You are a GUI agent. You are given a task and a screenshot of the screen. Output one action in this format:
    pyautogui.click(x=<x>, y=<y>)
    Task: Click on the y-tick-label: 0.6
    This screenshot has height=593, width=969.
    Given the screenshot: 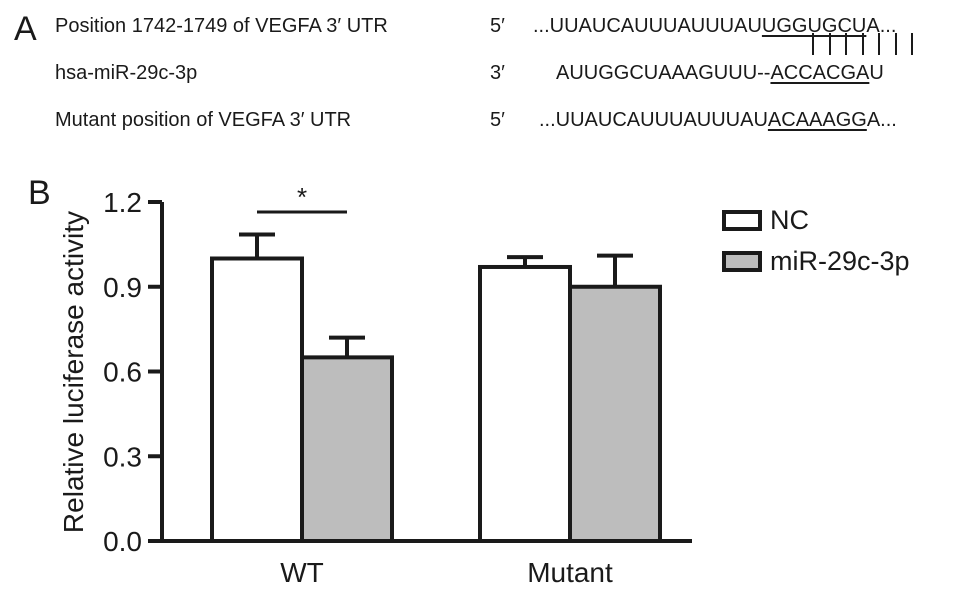 What is the action you would take?
    pyautogui.click(x=122, y=372)
    